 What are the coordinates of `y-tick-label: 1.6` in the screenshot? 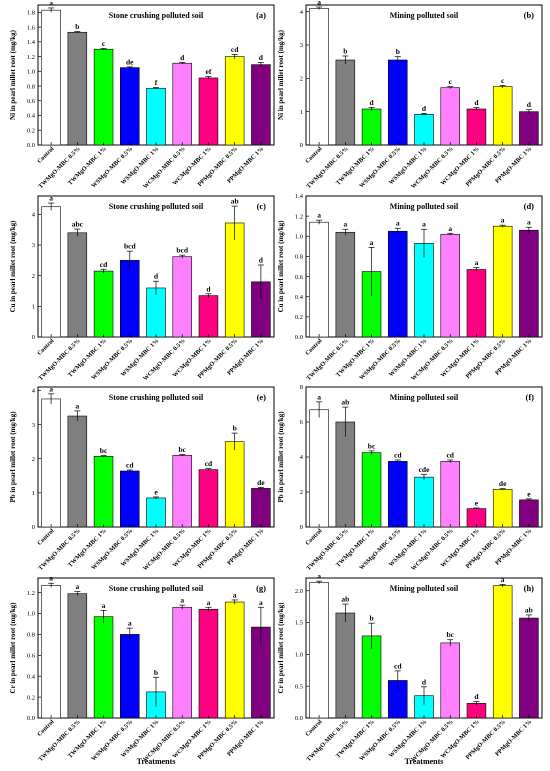 It's located at (31, 27).